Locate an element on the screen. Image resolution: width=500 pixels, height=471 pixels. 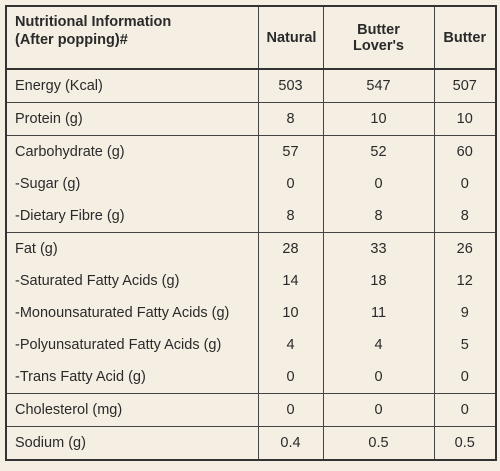
title-line: Nutritional Information is located at coordinates (93, 22).